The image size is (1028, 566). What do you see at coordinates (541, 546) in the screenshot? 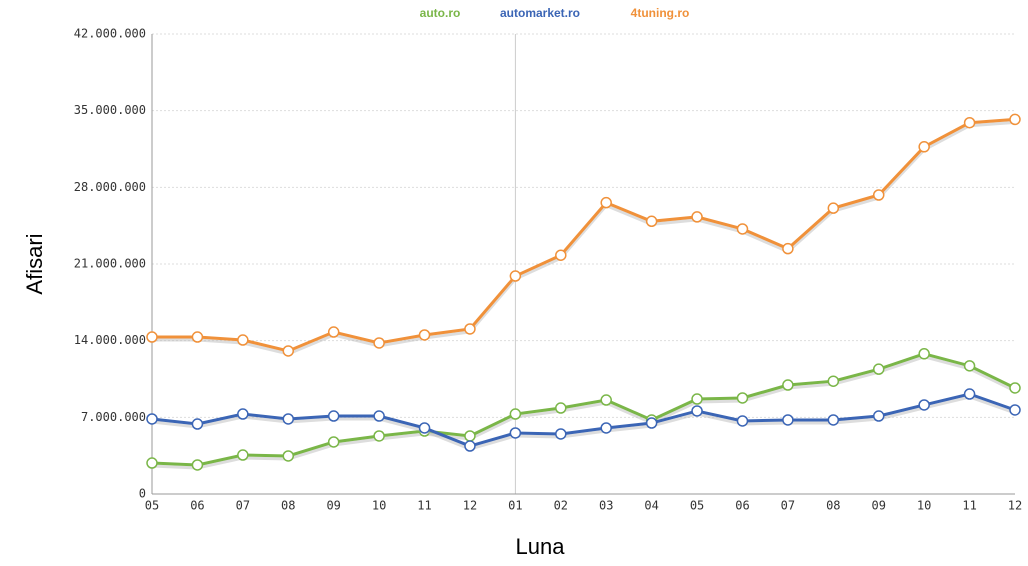
I see `x-axis-title: Luna` at bounding box center [541, 546].